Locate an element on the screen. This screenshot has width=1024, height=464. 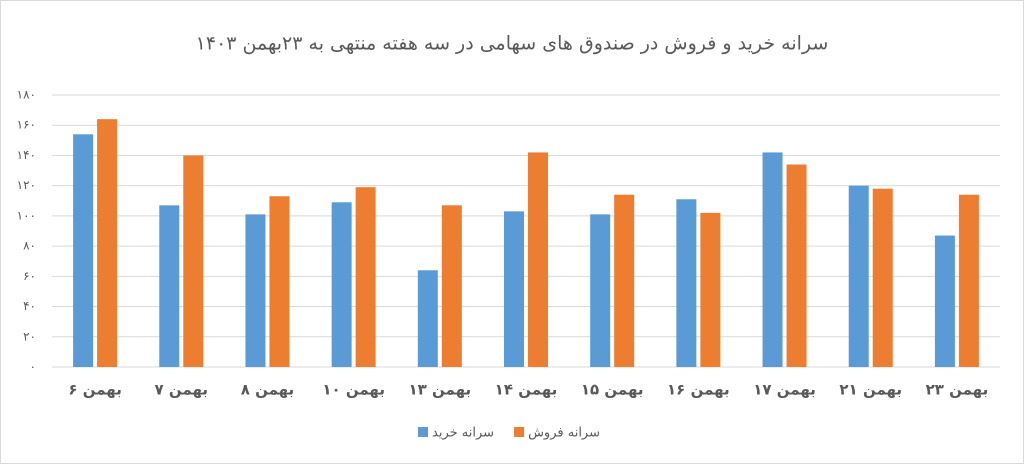
x-tick-label: ۱۰ بهمن is located at coordinates (353, 390).